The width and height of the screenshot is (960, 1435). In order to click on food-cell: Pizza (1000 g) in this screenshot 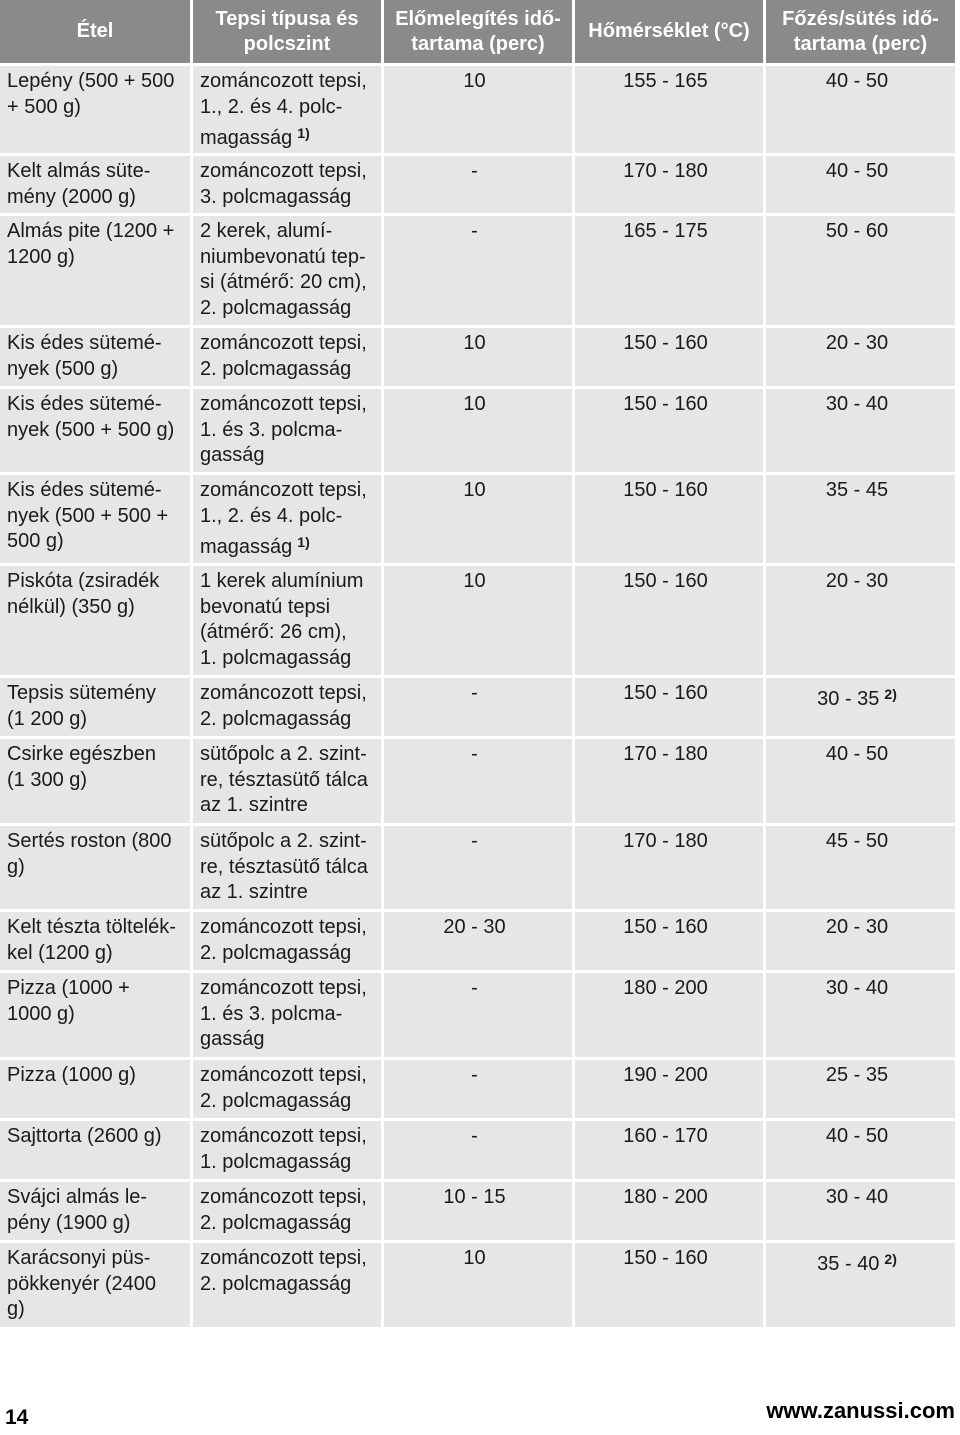, I will do `click(95, 1089)`.